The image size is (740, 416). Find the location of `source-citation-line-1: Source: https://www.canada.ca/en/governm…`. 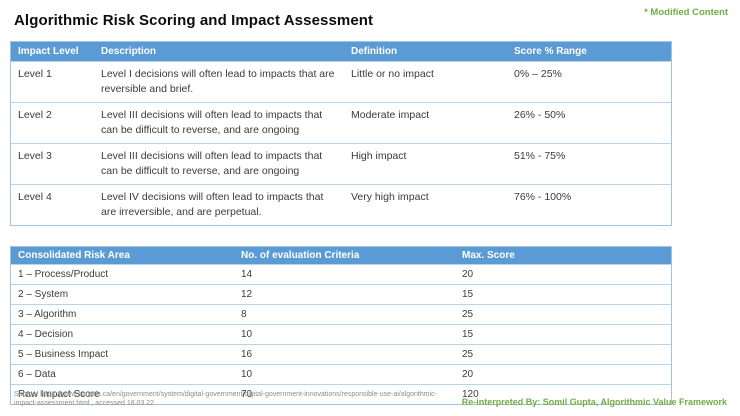

source-citation-line-1: Source: https://www.canada.ca/en/governm… is located at coordinates (225, 394).